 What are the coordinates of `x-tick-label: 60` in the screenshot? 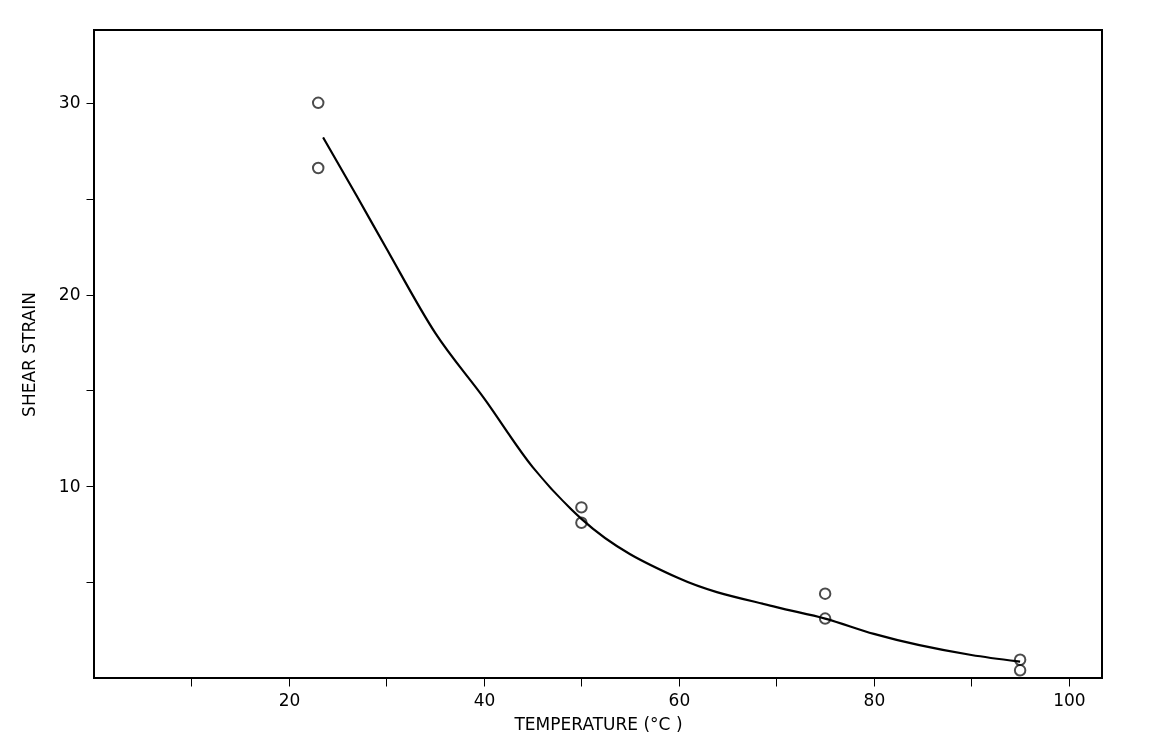 It's located at (679, 699).